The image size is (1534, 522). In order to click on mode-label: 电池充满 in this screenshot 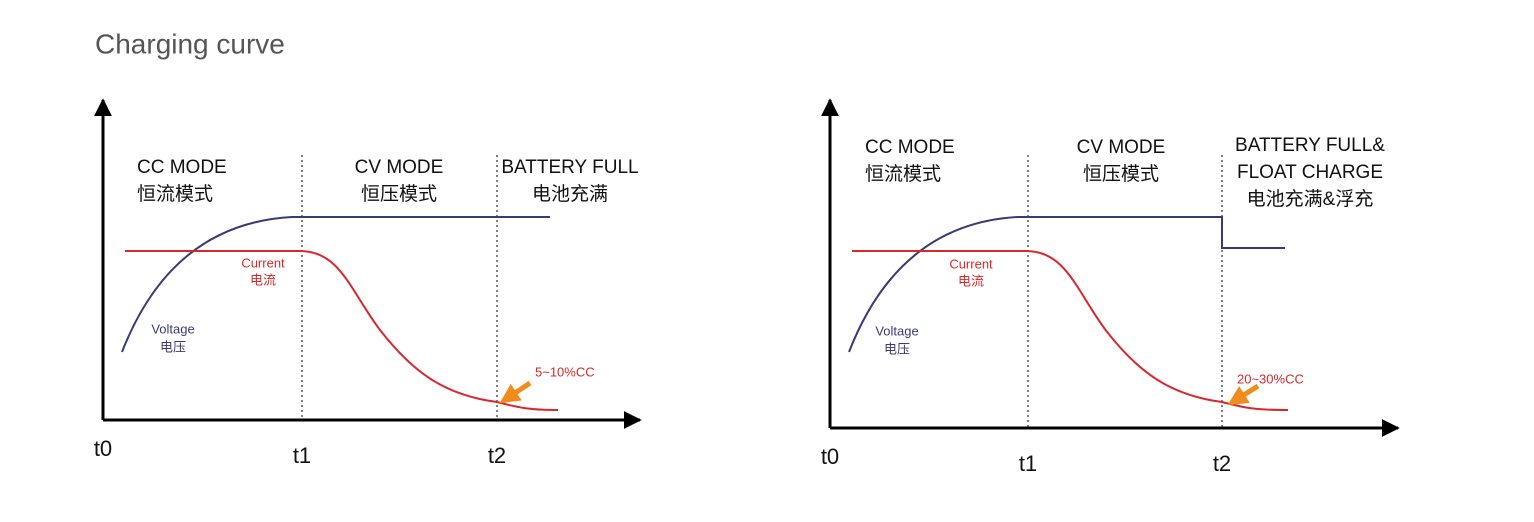, I will do `click(570, 194)`.